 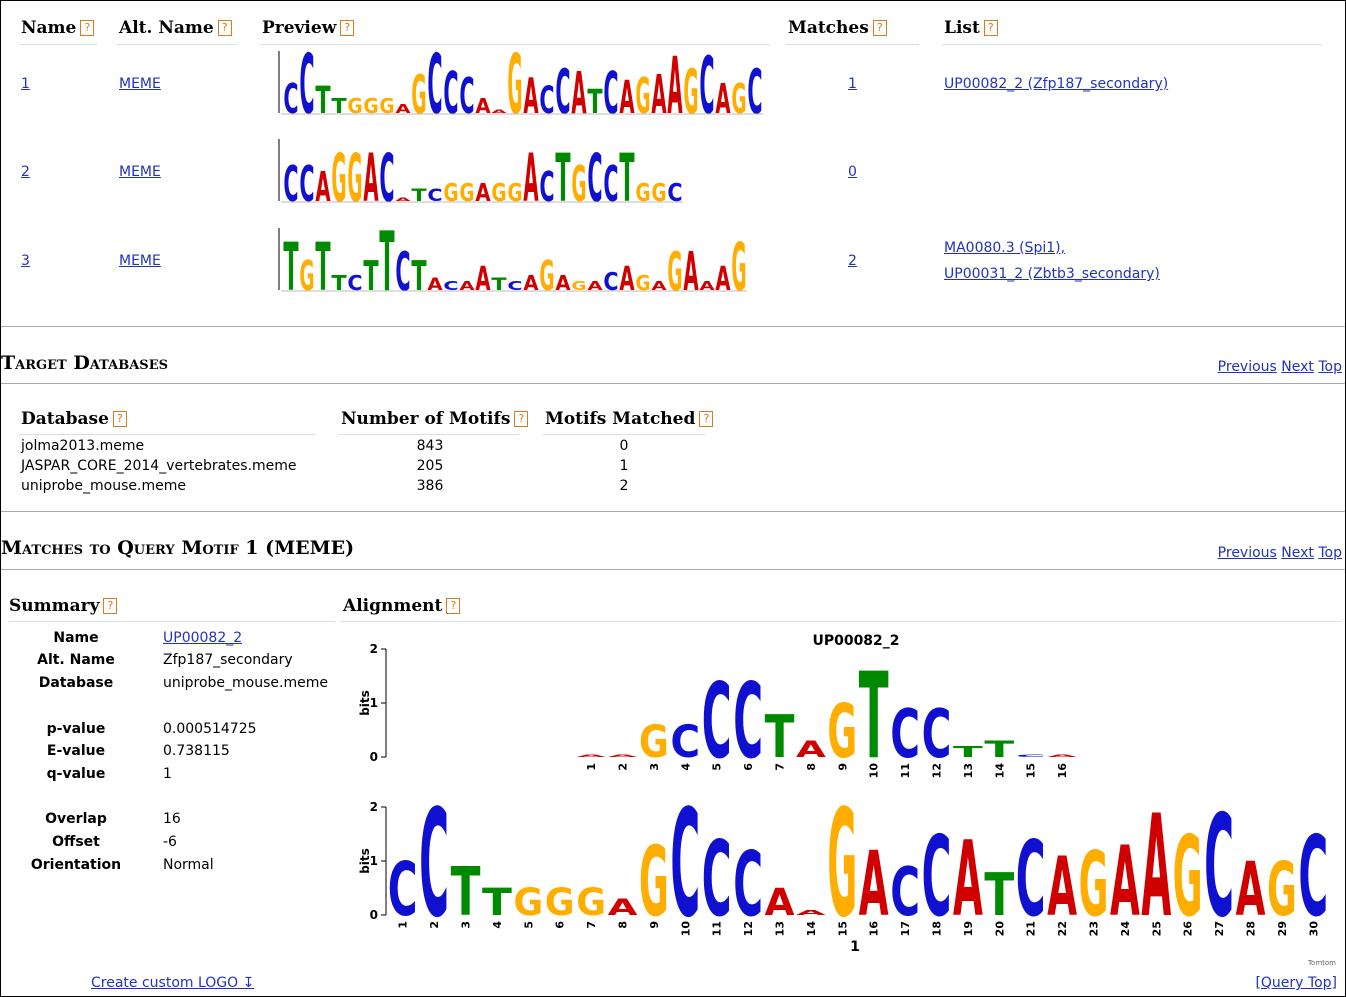 I want to click on query-top: [Query Top], so click(x=1296, y=983).